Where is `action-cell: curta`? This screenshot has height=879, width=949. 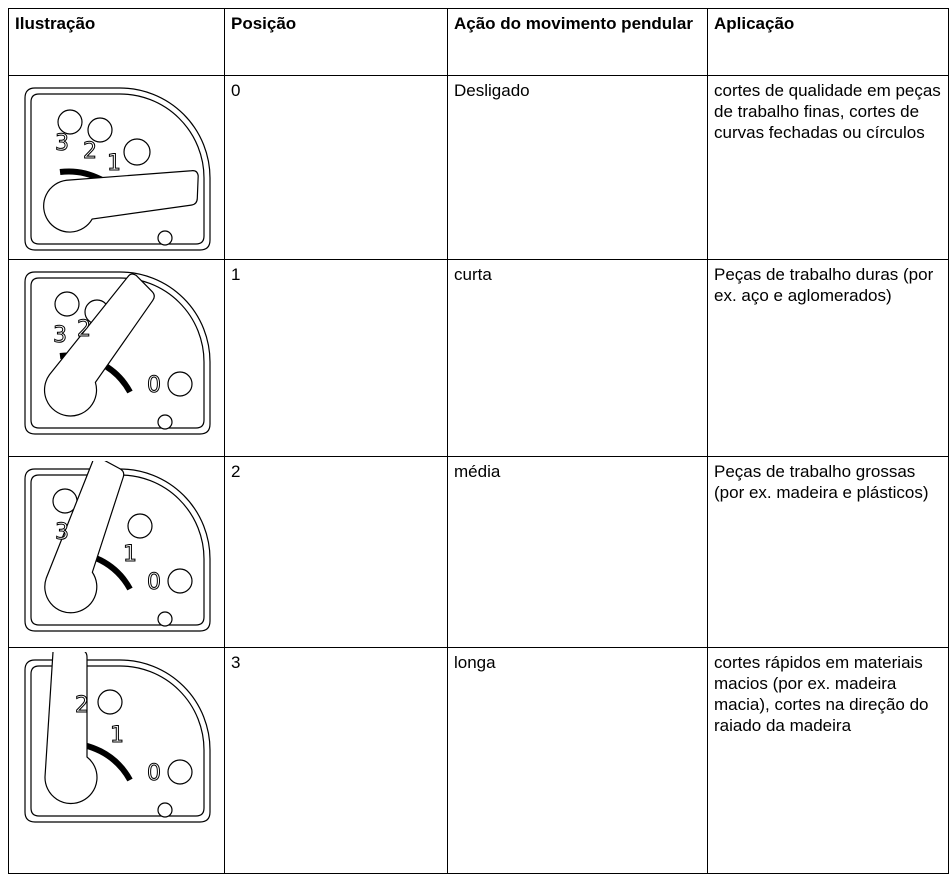
action-cell: curta is located at coordinates (577, 358).